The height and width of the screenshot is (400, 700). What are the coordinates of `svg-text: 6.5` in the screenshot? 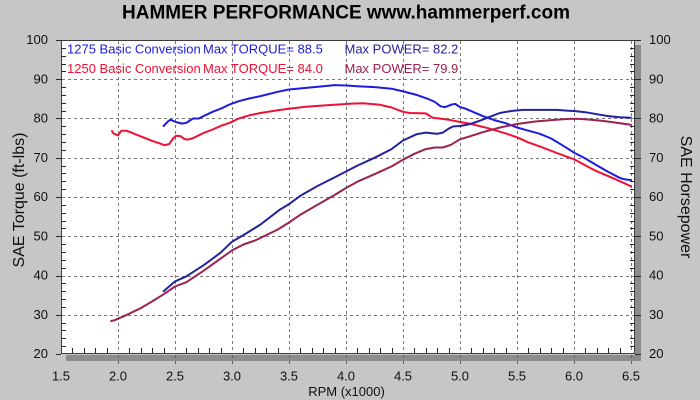 It's located at (631, 376).